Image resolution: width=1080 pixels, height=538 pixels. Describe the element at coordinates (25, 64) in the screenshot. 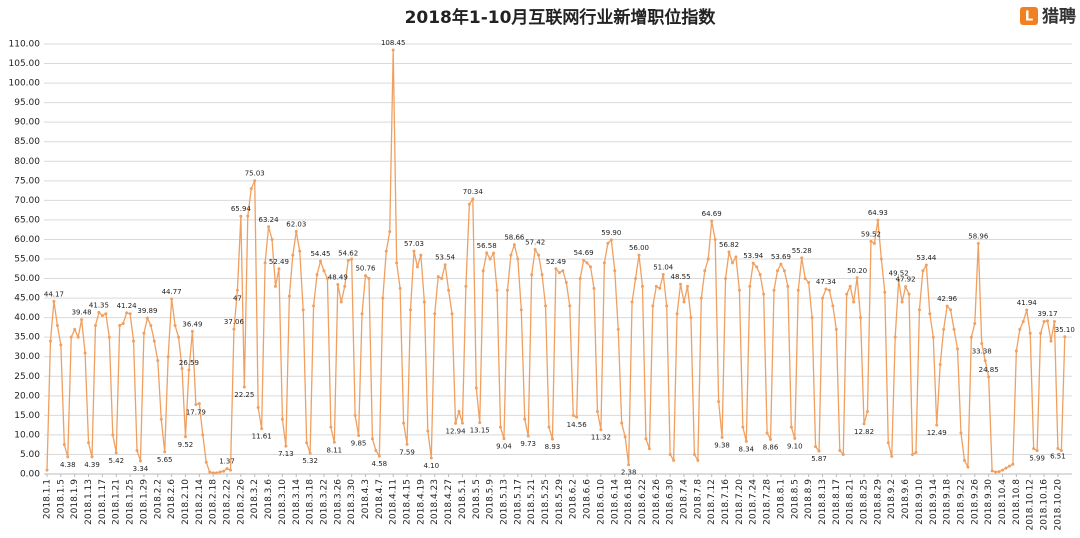

I see `y-tick-label: 105.00` at that location.